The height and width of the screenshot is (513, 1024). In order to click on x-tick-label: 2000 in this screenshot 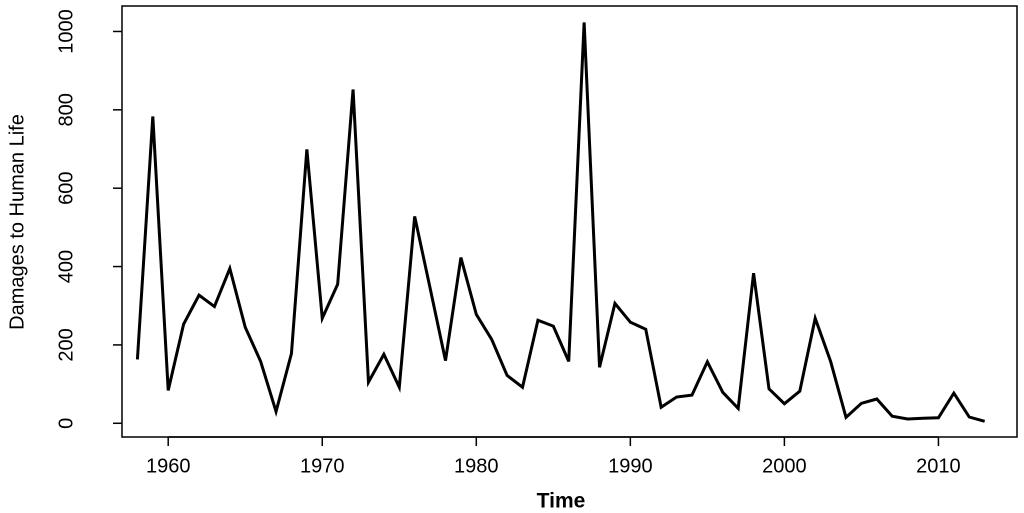, I will do `click(784, 466)`.